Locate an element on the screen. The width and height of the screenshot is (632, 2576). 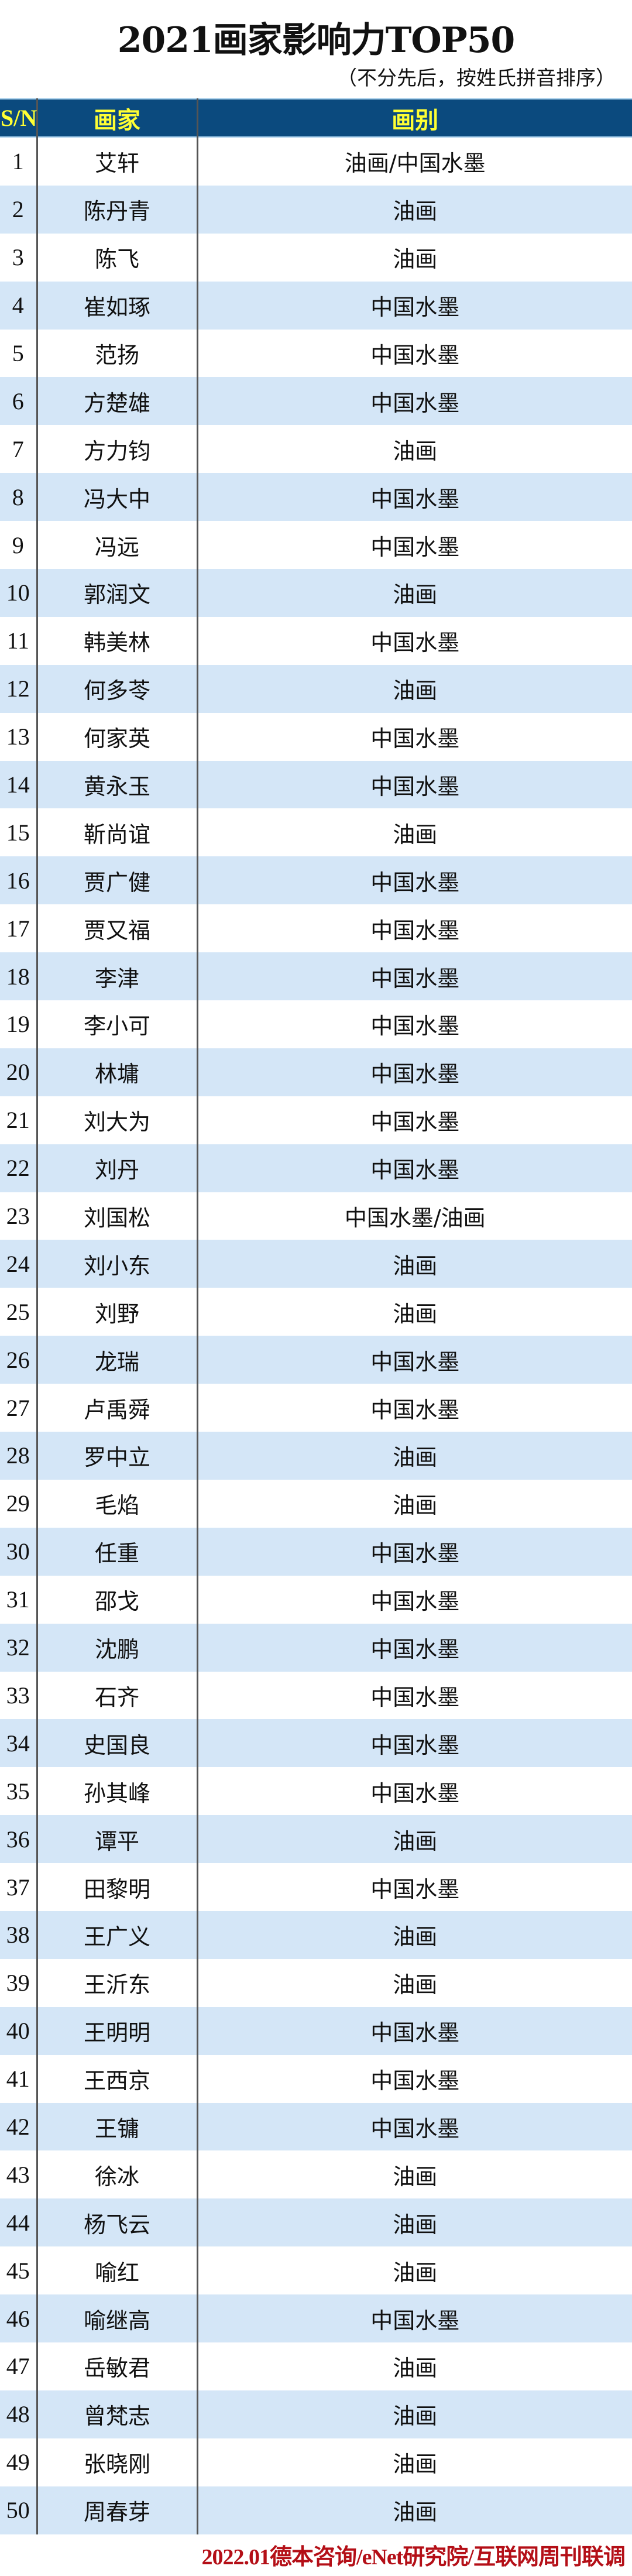
cell-sn: 32 is located at coordinates (18, 1648).